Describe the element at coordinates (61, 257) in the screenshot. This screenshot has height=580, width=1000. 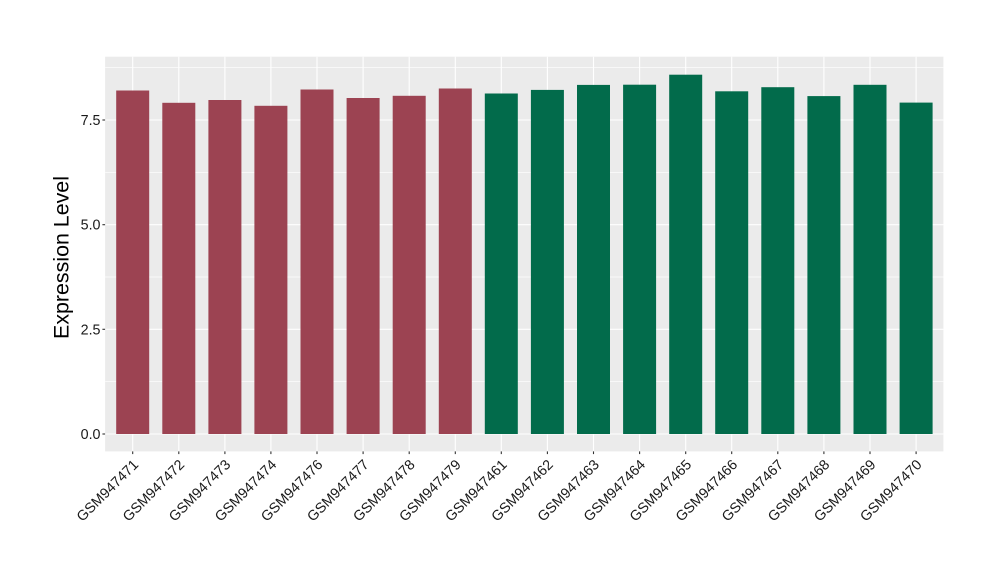
I see `svg-text: Expression Level` at that location.